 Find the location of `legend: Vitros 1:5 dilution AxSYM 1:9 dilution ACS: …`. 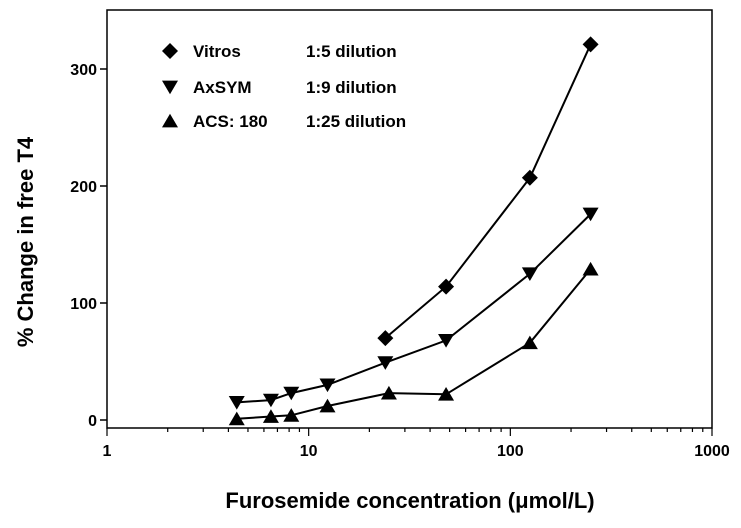

legend: Vitros 1:5 dilution AxSYM 1:9 dilution ACS: … is located at coordinates (284, 86).